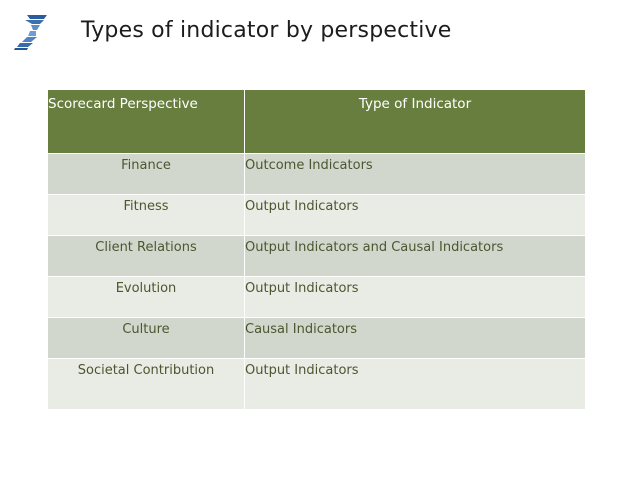 This screenshot has width=638, height=478. Describe the element at coordinates (415, 256) in the screenshot. I see `indicator-cell: Output Indicators and Causal Indicators` at that location.